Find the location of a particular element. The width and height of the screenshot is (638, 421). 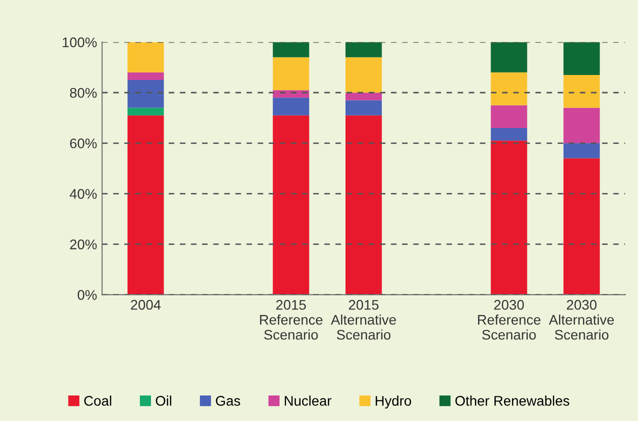

x-tick-label: 2015 Reference Scenario is located at coordinates (291, 320).